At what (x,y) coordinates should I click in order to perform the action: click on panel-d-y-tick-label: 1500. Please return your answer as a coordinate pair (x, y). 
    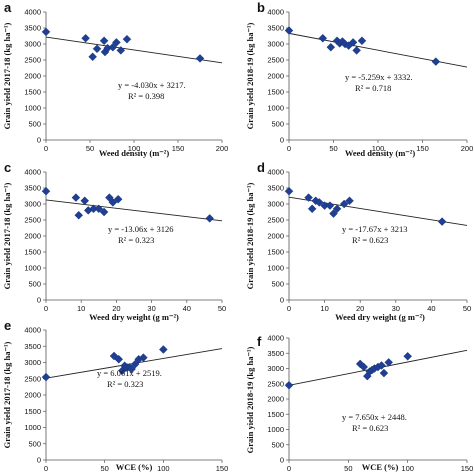
    Looking at the image, I should click on (275, 252).